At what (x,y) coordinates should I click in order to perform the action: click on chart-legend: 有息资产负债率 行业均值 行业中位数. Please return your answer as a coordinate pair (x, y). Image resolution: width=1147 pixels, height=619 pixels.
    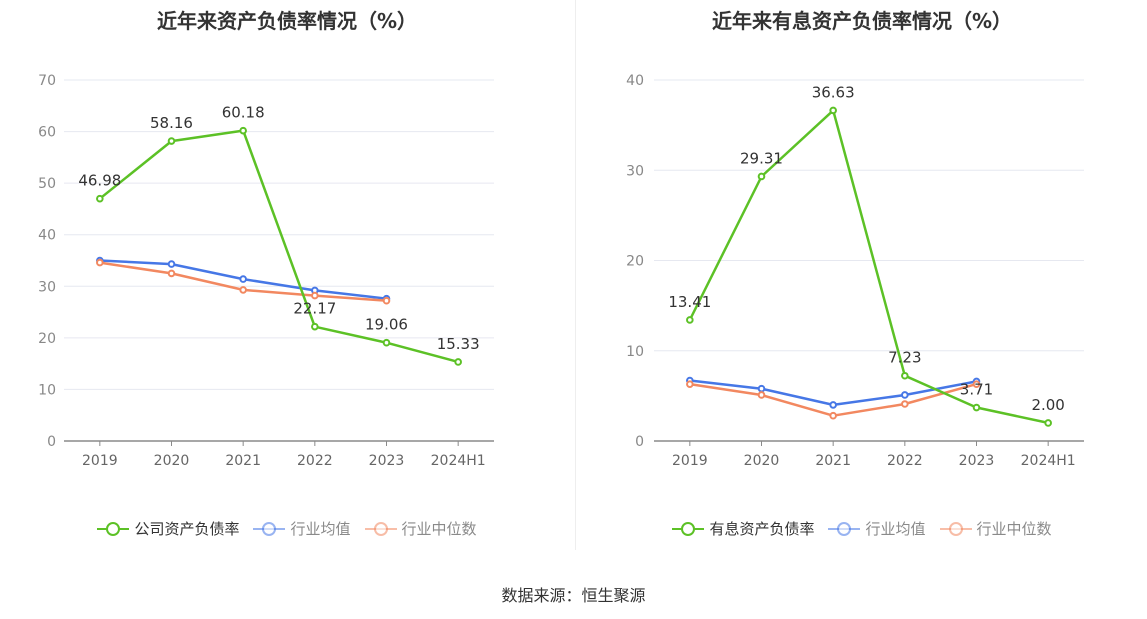
    Looking at the image, I should click on (861, 528).